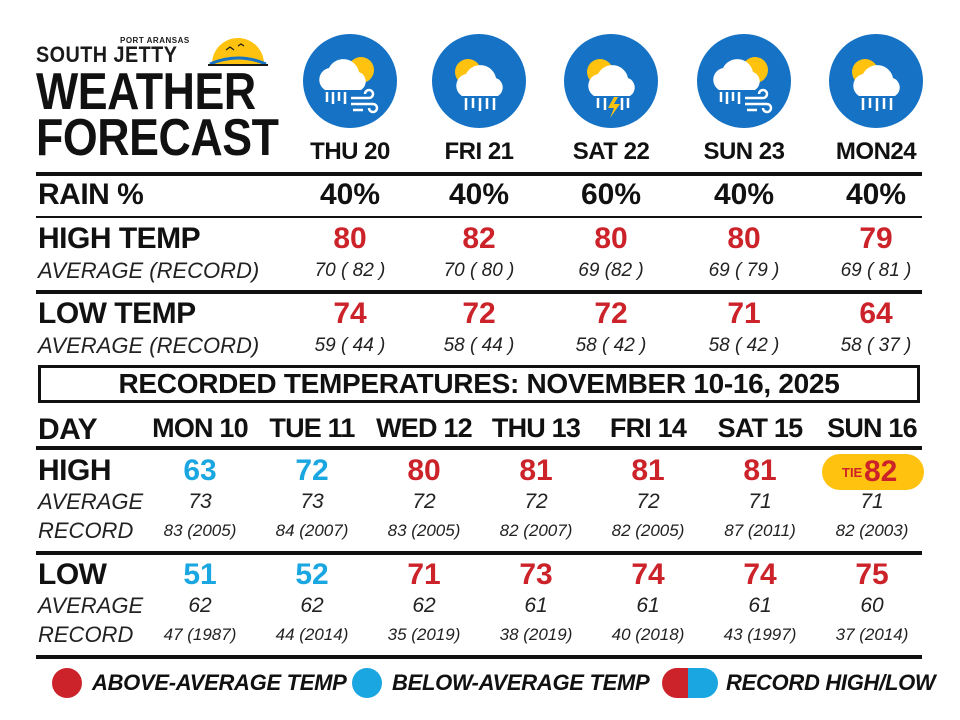  I want to click on recorded-low-record-label: RECORD, so click(86, 634).